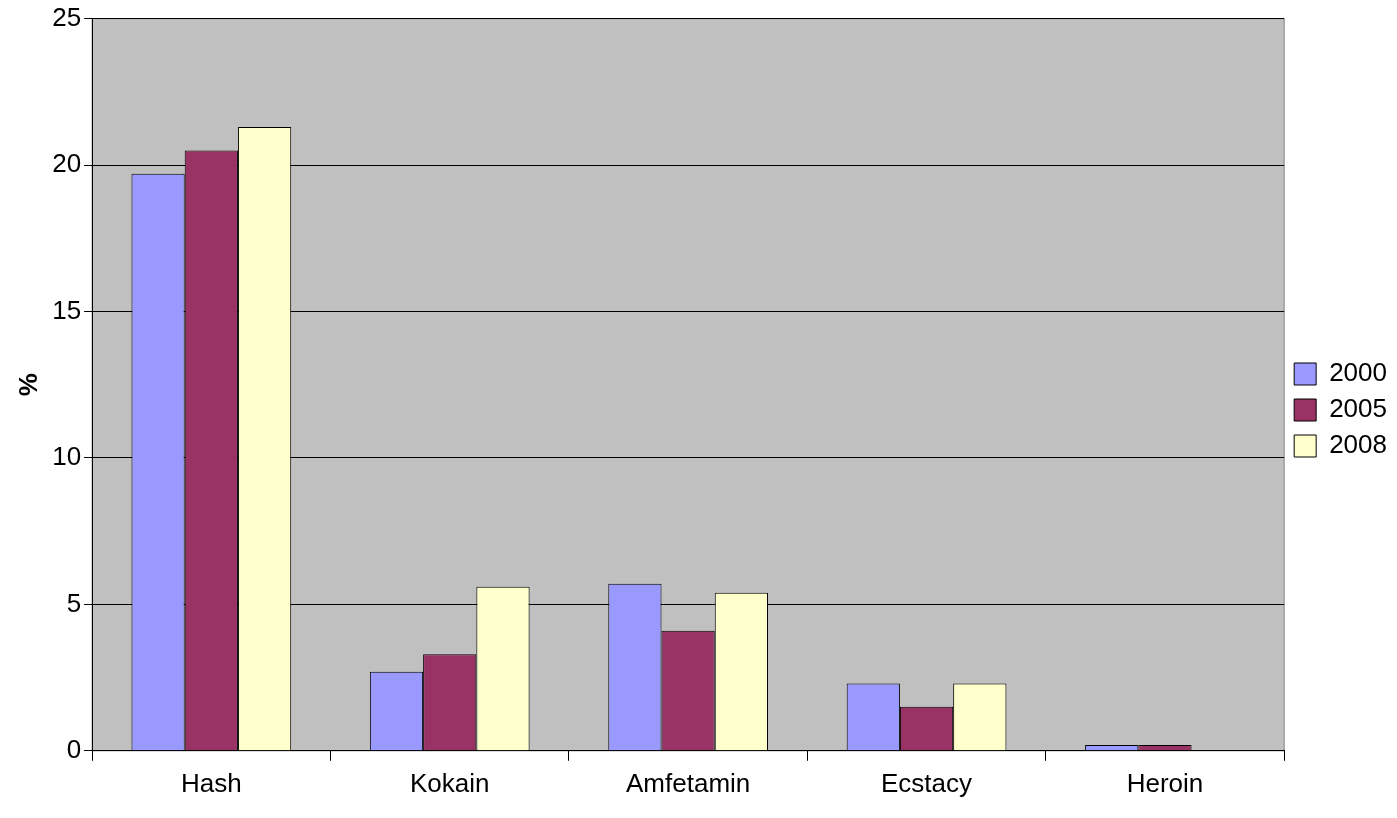 The height and width of the screenshot is (818, 1397). What do you see at coordinates (67, 16) in the screenshot?
I see `y-tick-label: 25` at bounding box center [67, 16].